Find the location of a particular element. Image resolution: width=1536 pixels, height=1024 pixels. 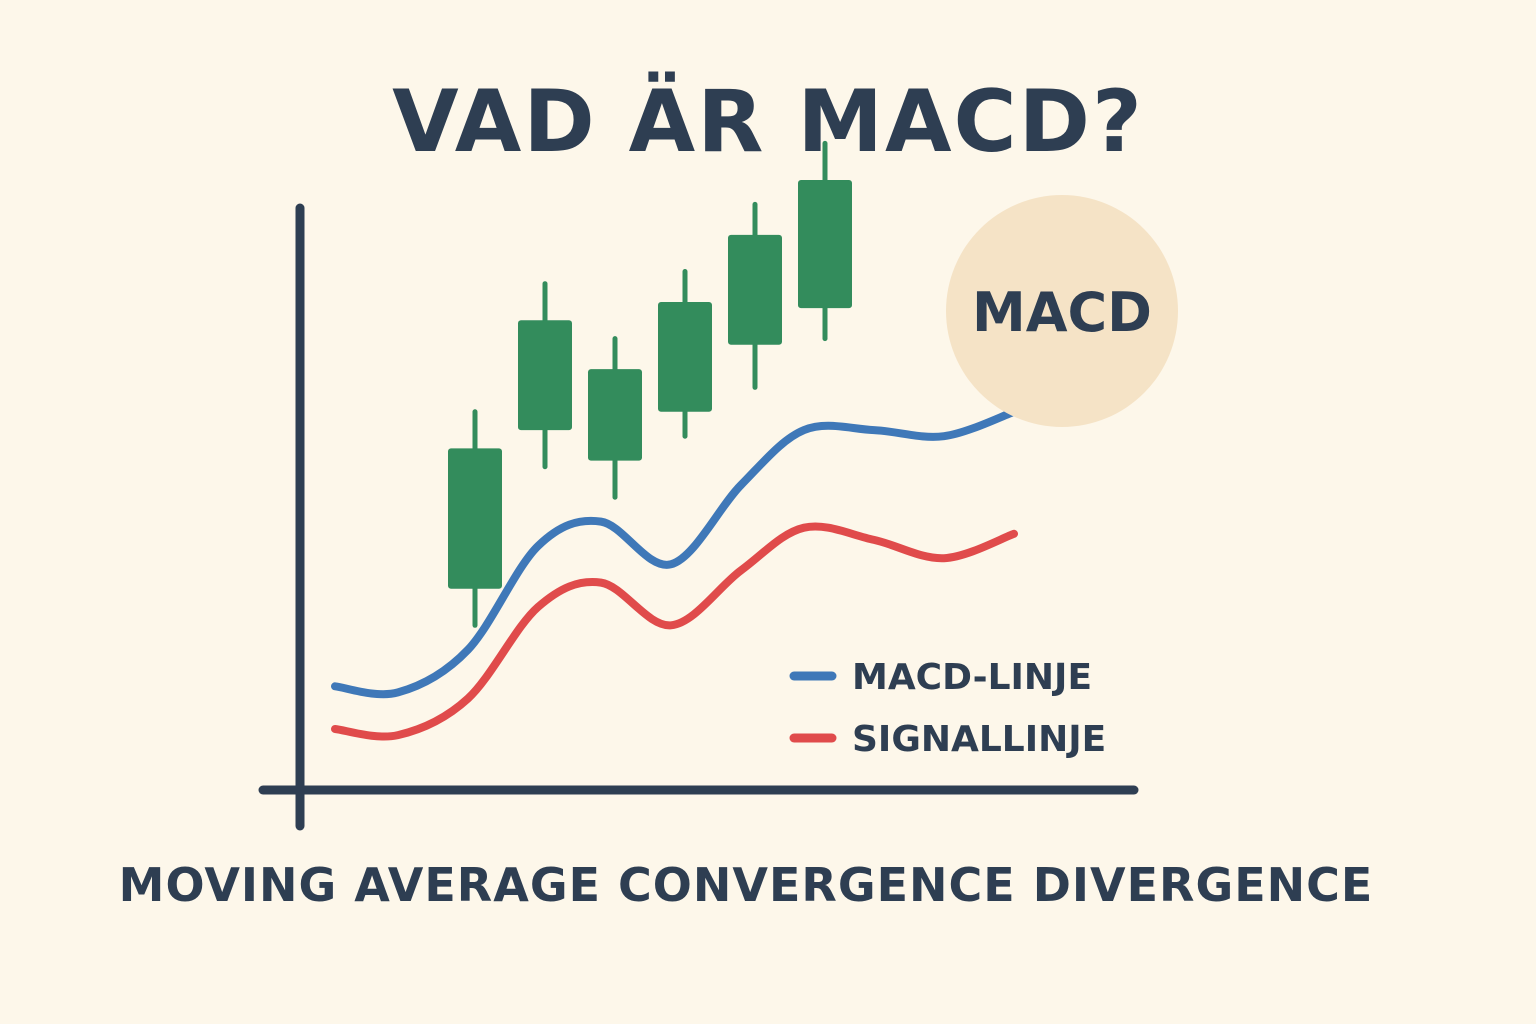

page-subtitle: MOVING AVERAGE CONVERGENCE DIVERGENCE is located at coordinates (746, 885).